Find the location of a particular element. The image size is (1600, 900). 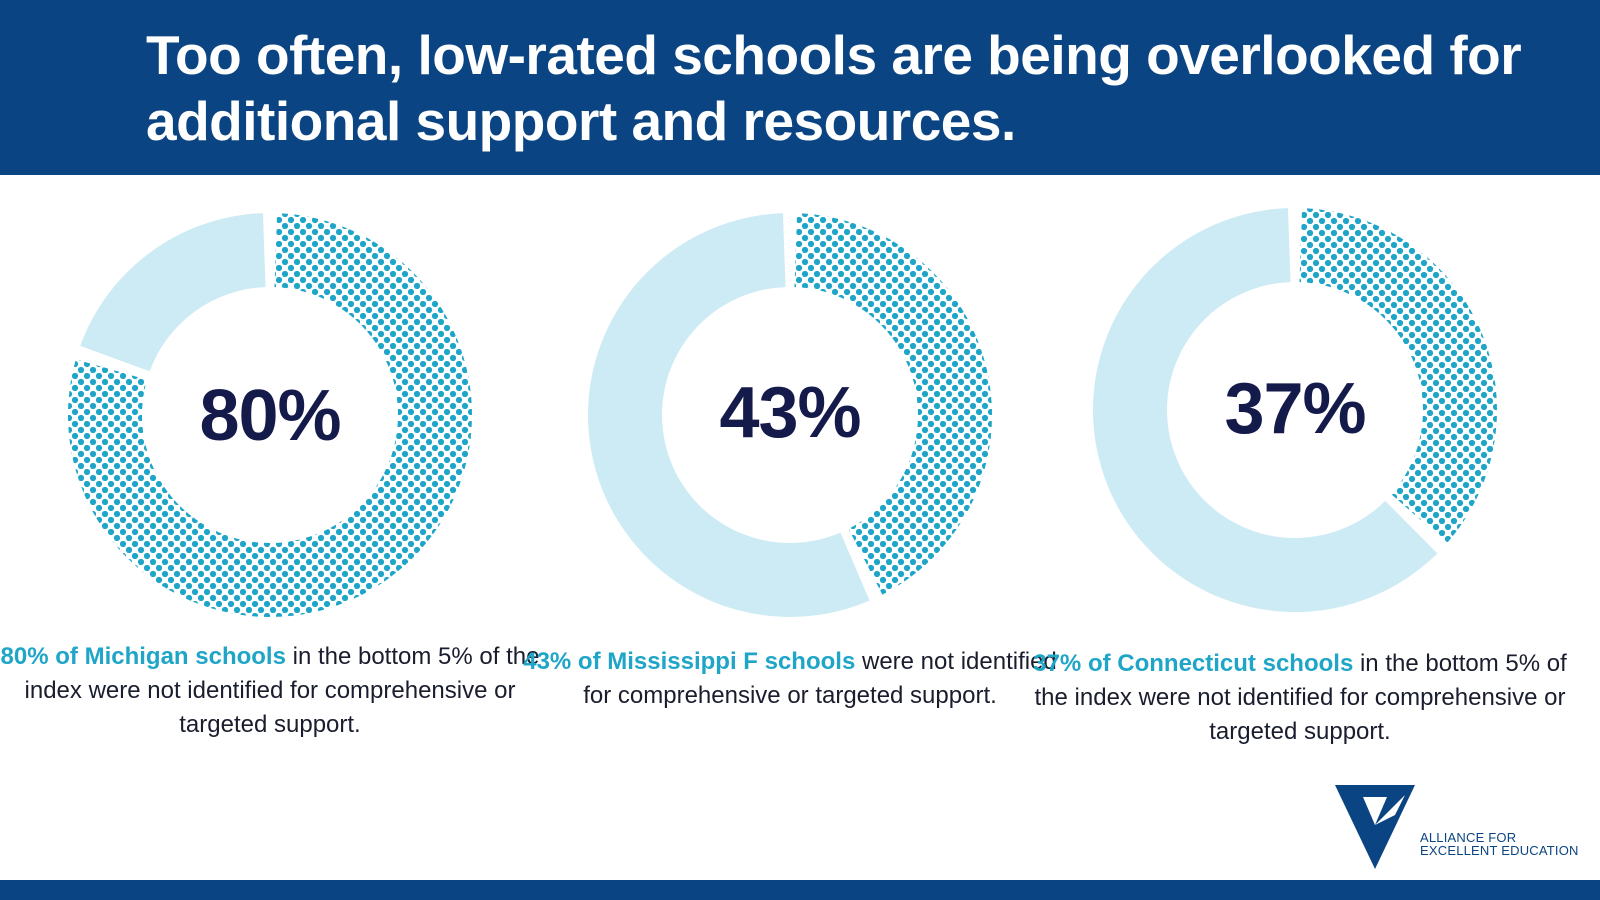

donut-chart-michigan is located at coordinates (270, 415).